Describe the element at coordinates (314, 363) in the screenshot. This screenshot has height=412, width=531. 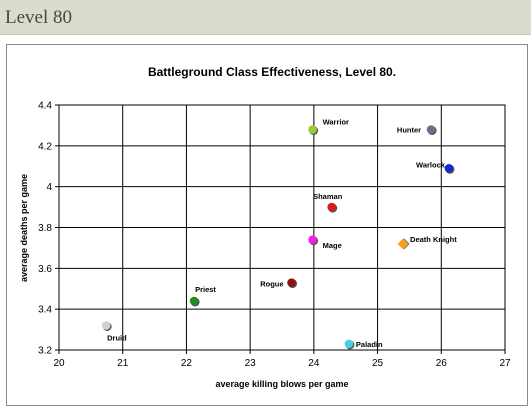
I see `x-tick-label: 24` at that location.